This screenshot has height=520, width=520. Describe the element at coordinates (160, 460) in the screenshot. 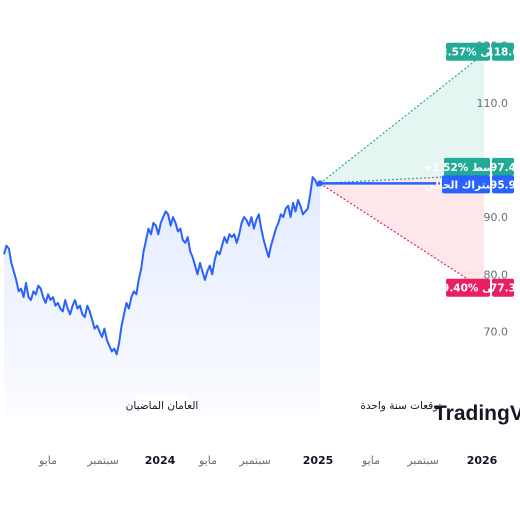

I see `x-tick-label: 2024` at that location.